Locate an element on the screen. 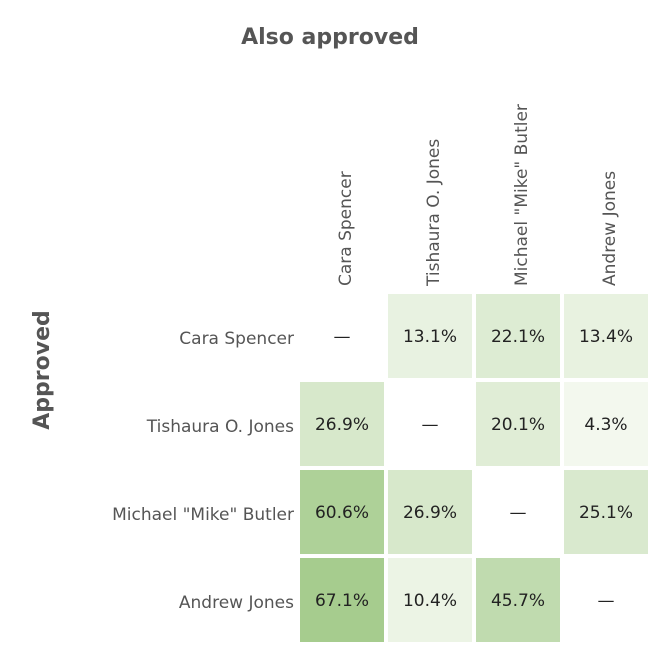 The height and width of the screenshot is (658, 672). cell-label-r1-c2: 20.1% is located at coordinates (518, 425).